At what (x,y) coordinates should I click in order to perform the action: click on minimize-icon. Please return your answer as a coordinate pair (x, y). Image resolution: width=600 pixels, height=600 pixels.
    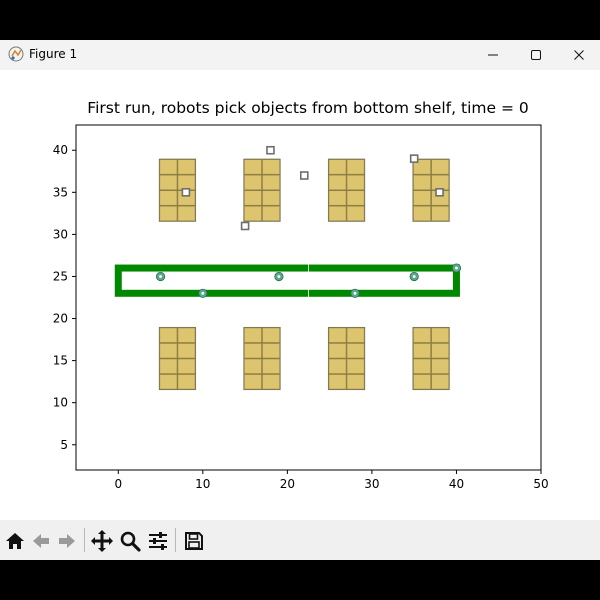
    Looking at the image, I should click on (493, 55).